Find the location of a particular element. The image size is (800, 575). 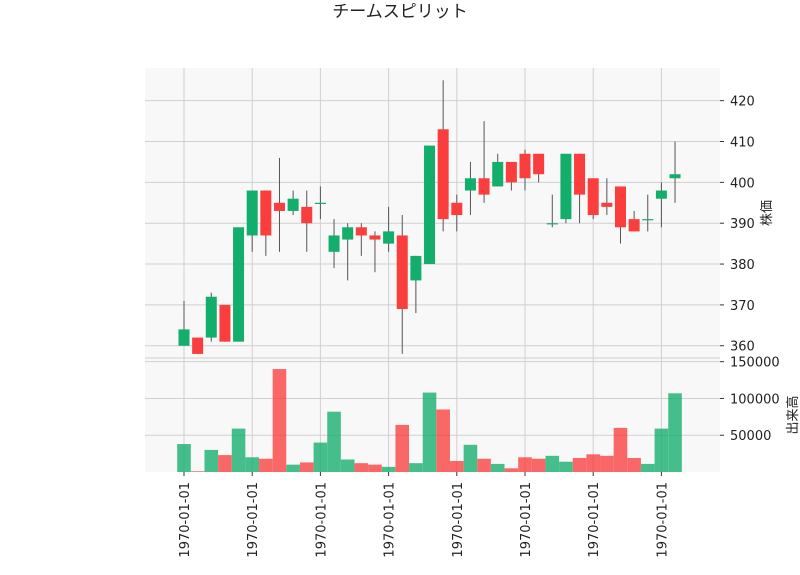

price-tick-label: 390 is located at coordinates (742, 224).